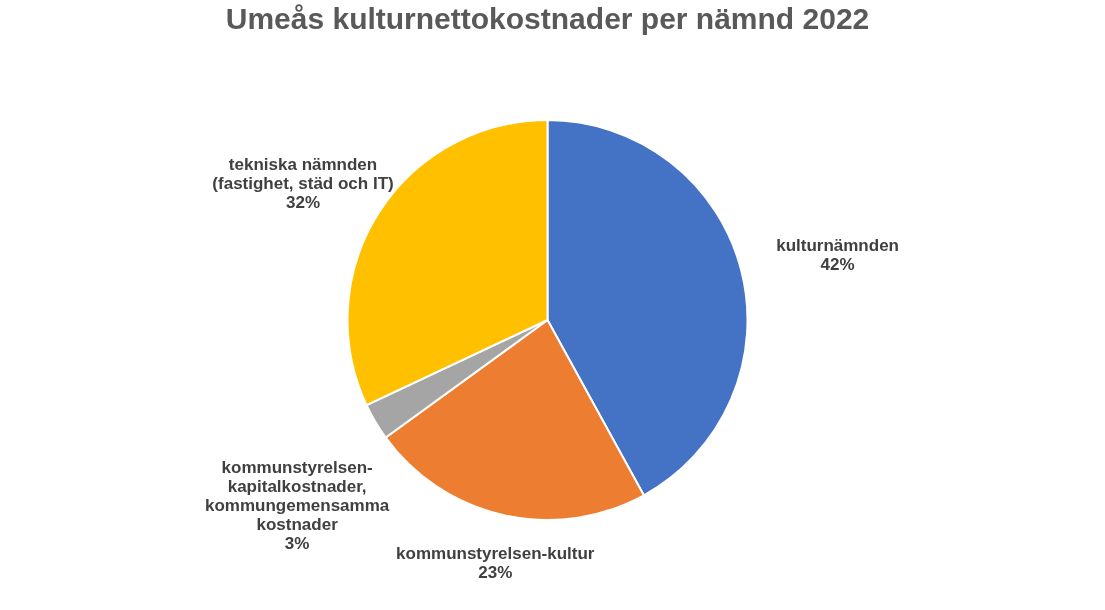 This screenshot has width=1105, height=610. What do you see at coordinates (297, 496) in the screenshot?
I see `slice-label: kommunstyrelsen-kapitalkostnader, kommungemensamma kostnader` at bounding box center [297, 496].